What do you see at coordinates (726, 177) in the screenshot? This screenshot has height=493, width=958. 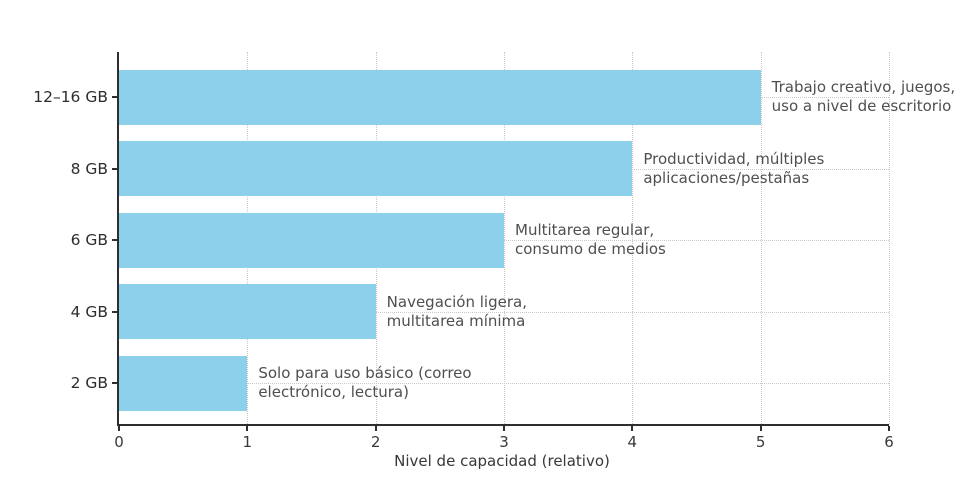 I see `bar-annotation-line: aplicaciones/pestañas` at bounding box center [726, 177].